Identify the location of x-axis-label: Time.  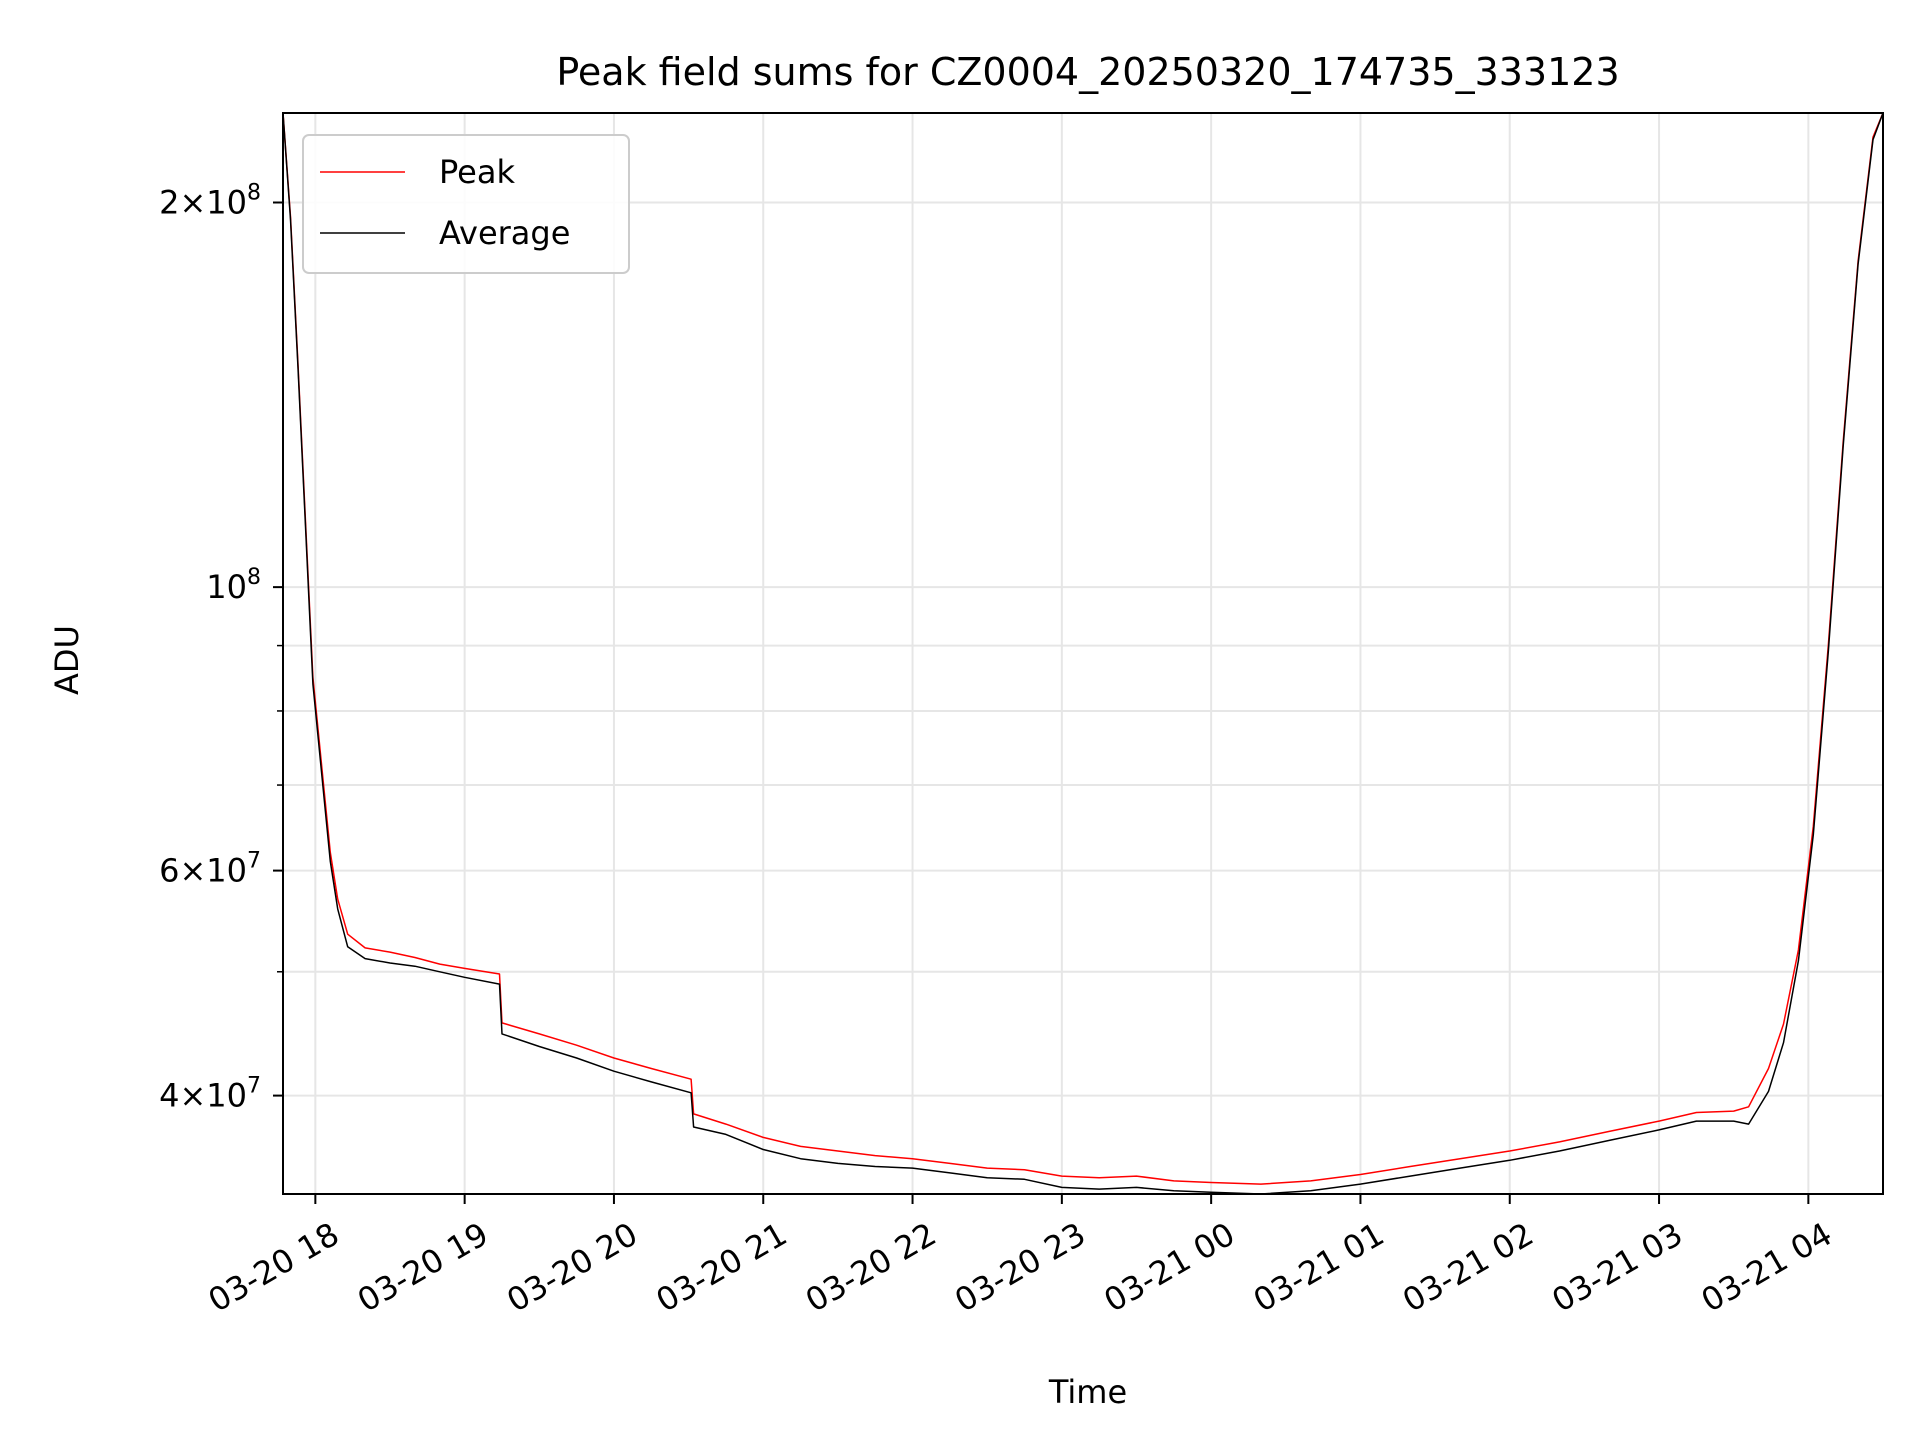
(1087, 1392).